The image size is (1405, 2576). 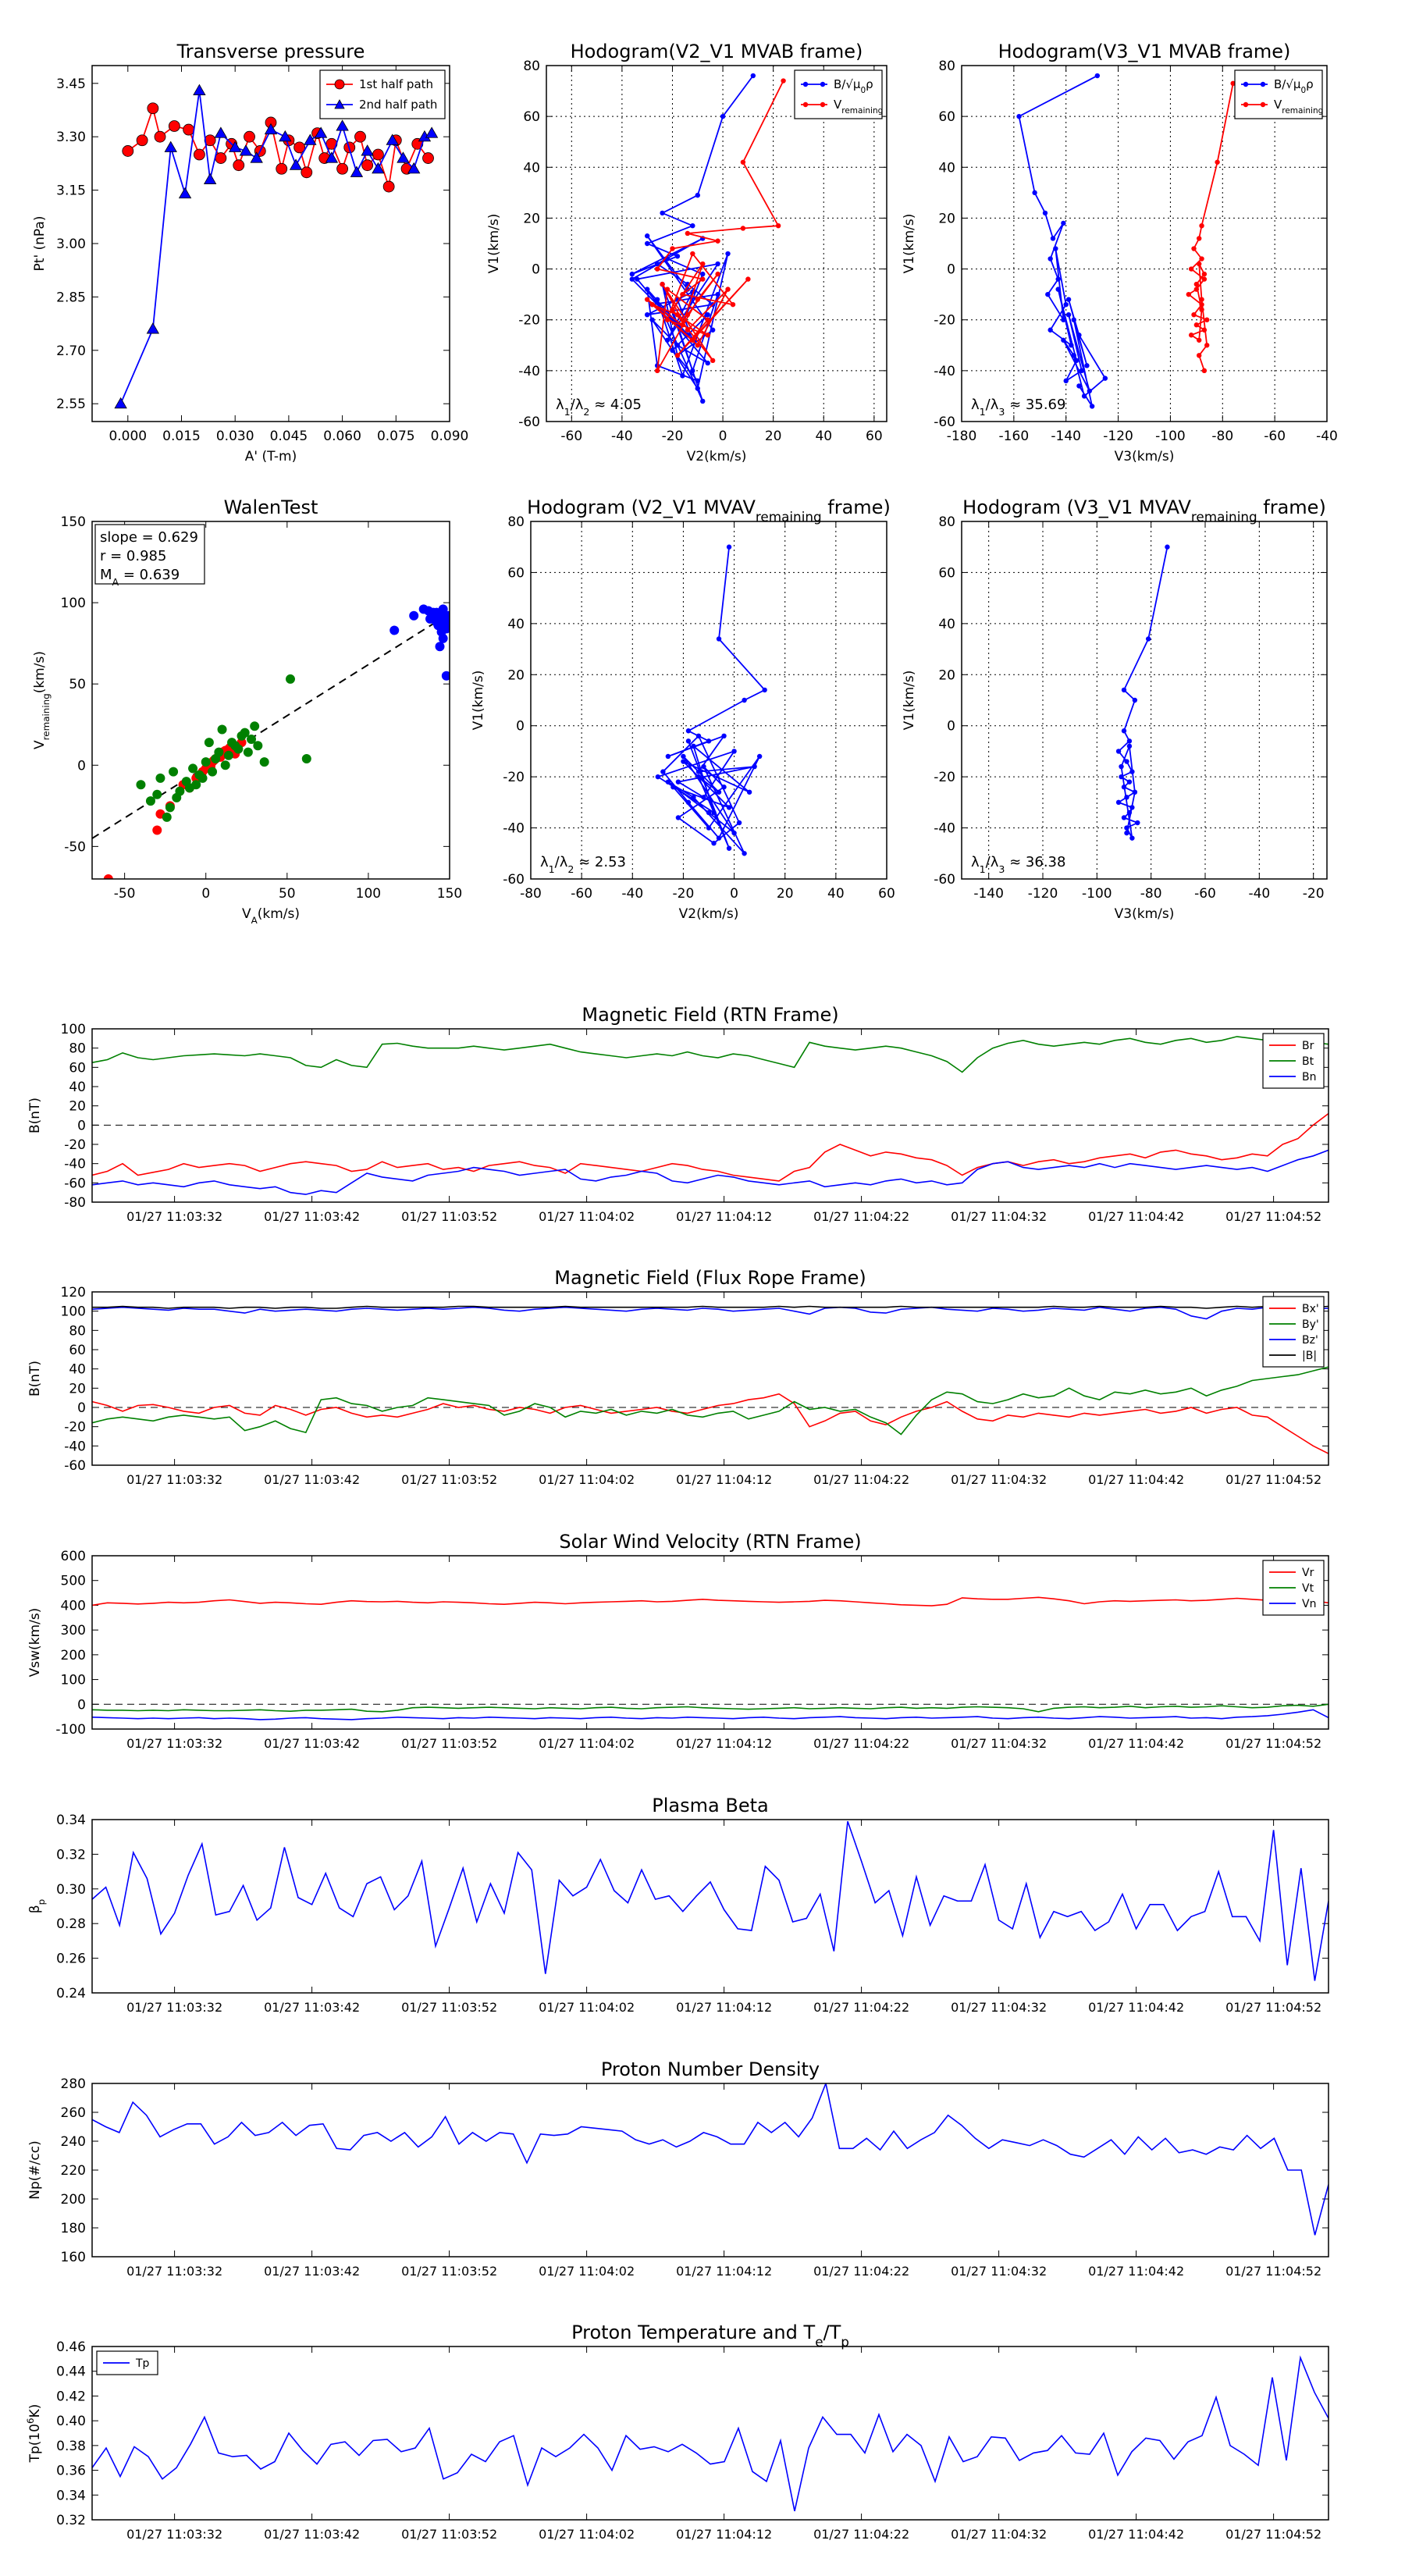 I want to click on y-tick-label: 40, so click(x=77, y=1087).